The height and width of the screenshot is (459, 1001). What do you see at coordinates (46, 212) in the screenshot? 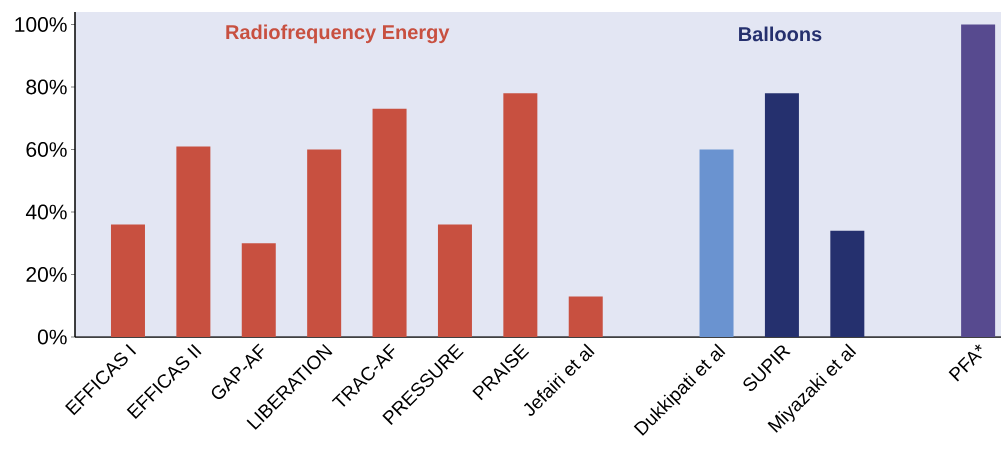
I see `y-tick-label: 40%` at bounding box center [46, 212].